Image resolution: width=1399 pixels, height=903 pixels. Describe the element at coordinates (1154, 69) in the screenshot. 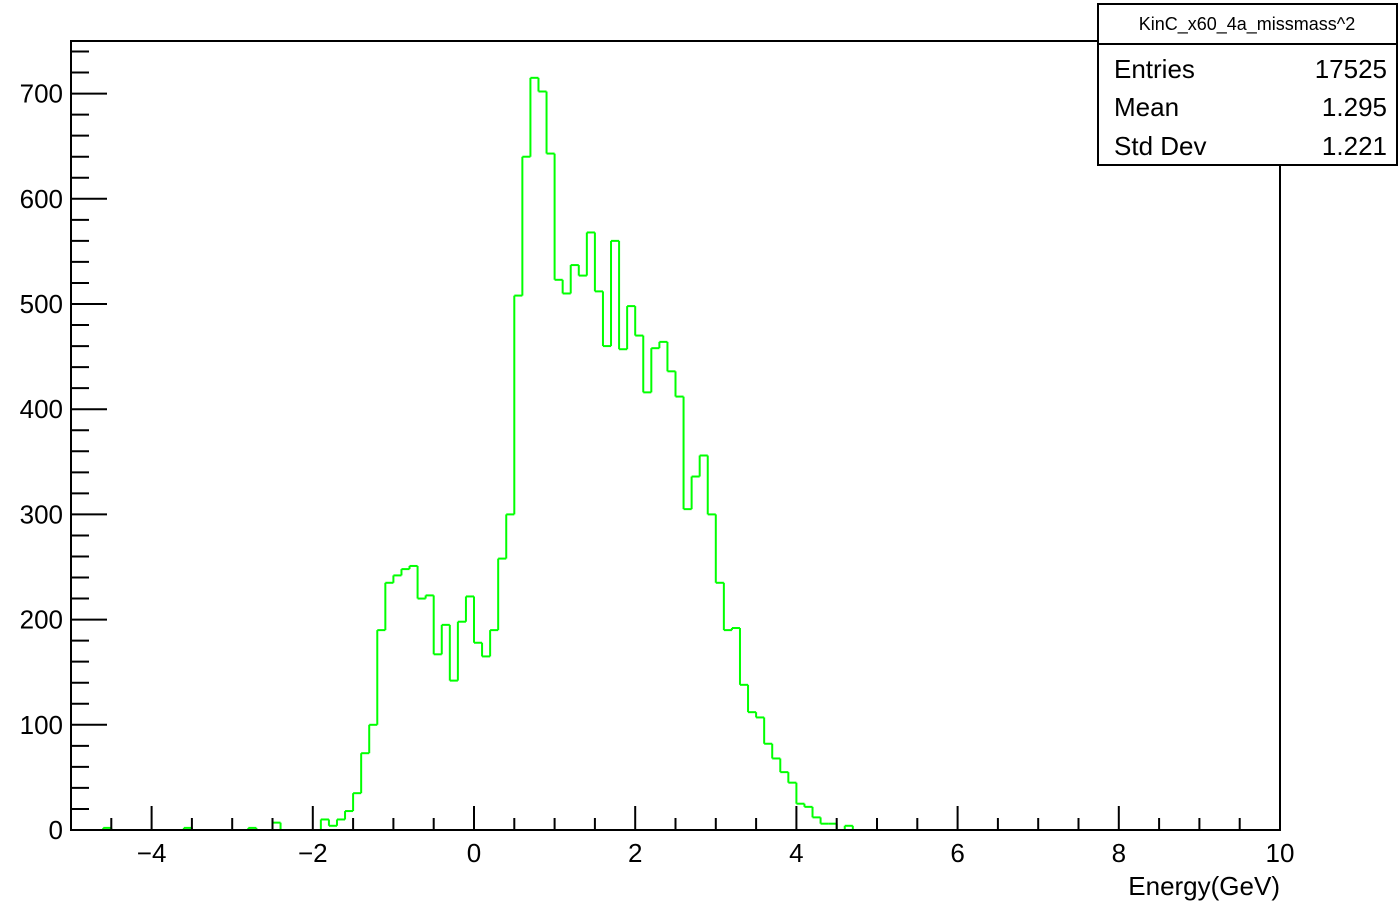

I see `stats-entries-label: Entries` at that location.